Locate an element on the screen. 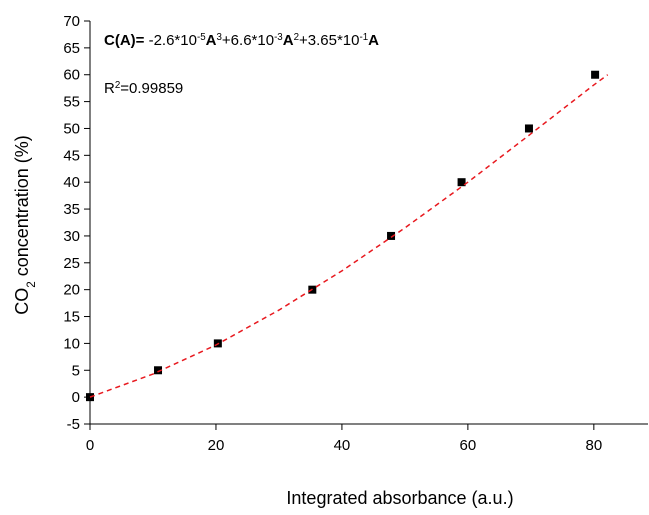 The height and width of the screenshot is (515, 649). text-part: CO is located at coordinates (22, 301).